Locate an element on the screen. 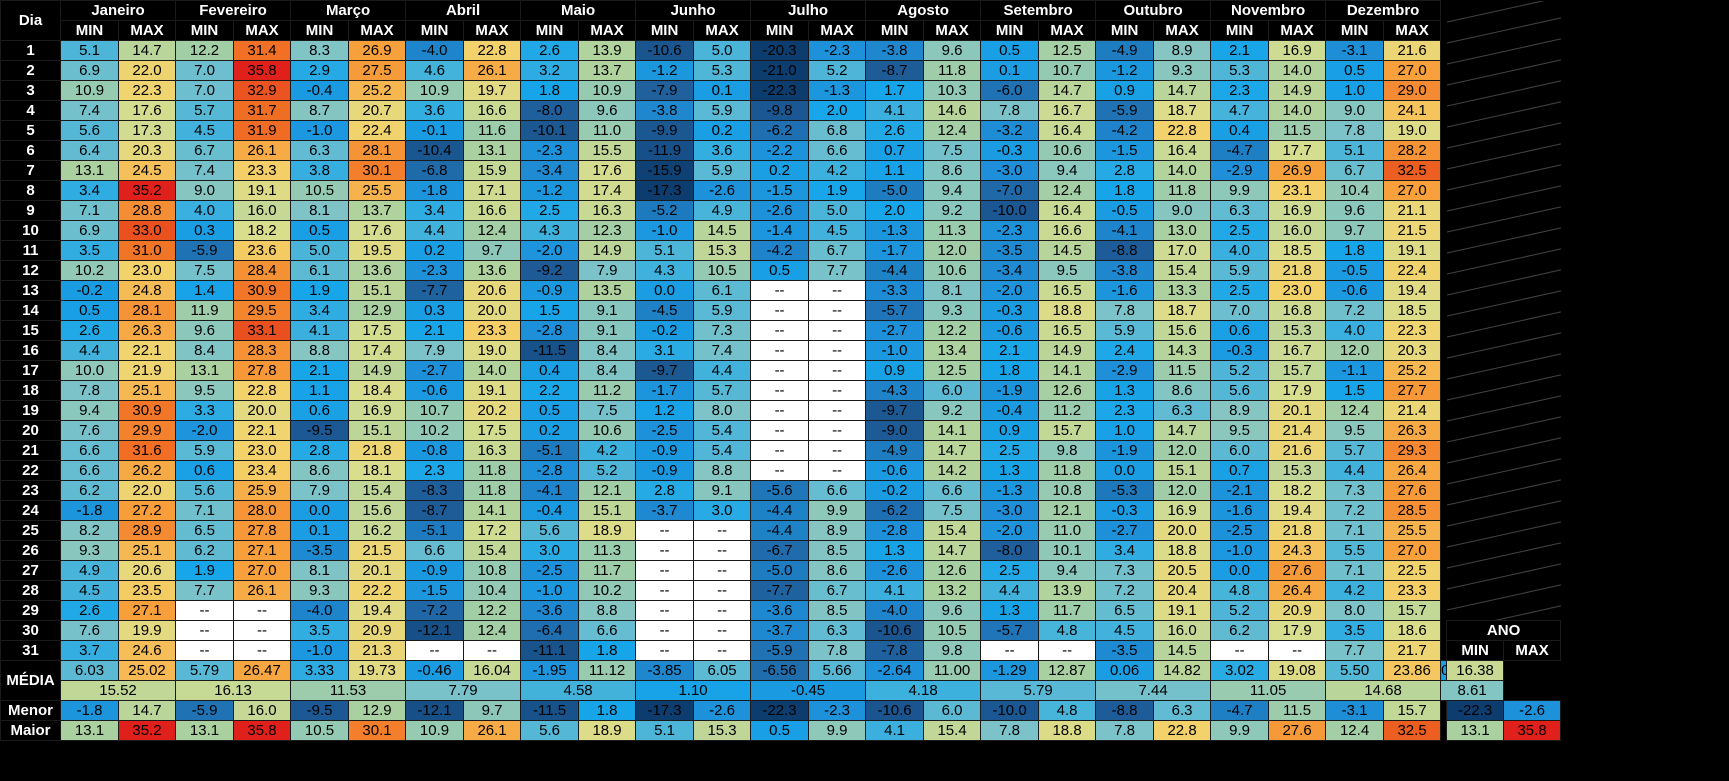 Image resolution: width=1729 pixels, height=781 pixels. heat-cell: 20.9 is located at coordinates (377, 630).